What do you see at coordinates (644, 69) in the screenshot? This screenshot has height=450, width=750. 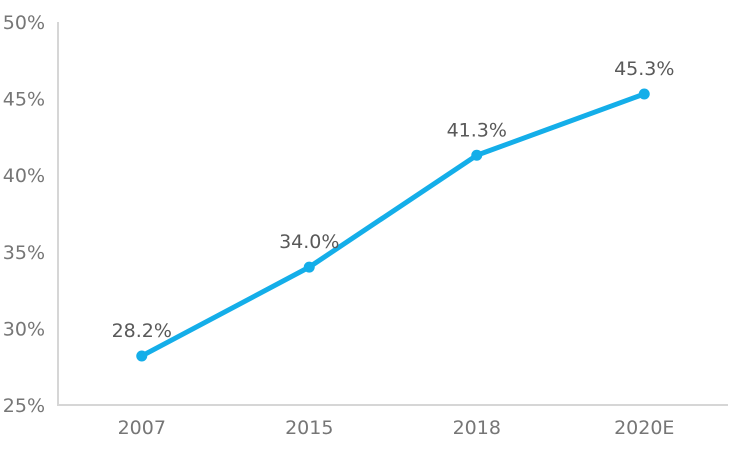 I see `data-point-label: 45.3%` at bounding box center [644, 69].